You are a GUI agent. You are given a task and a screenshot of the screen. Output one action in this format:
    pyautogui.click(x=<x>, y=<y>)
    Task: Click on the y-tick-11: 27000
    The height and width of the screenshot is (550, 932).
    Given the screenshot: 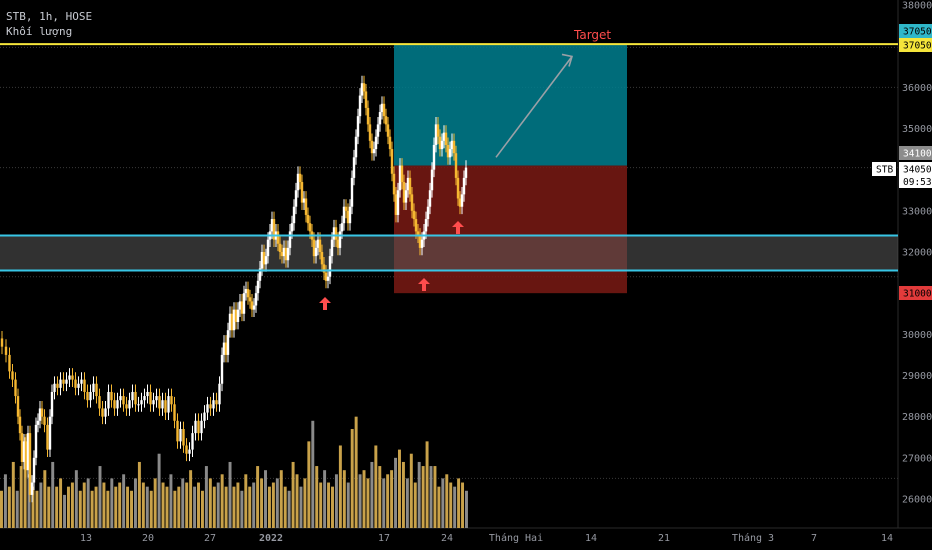 What is the action you would take?
    pyautogui.click(x=917, y=458)
    